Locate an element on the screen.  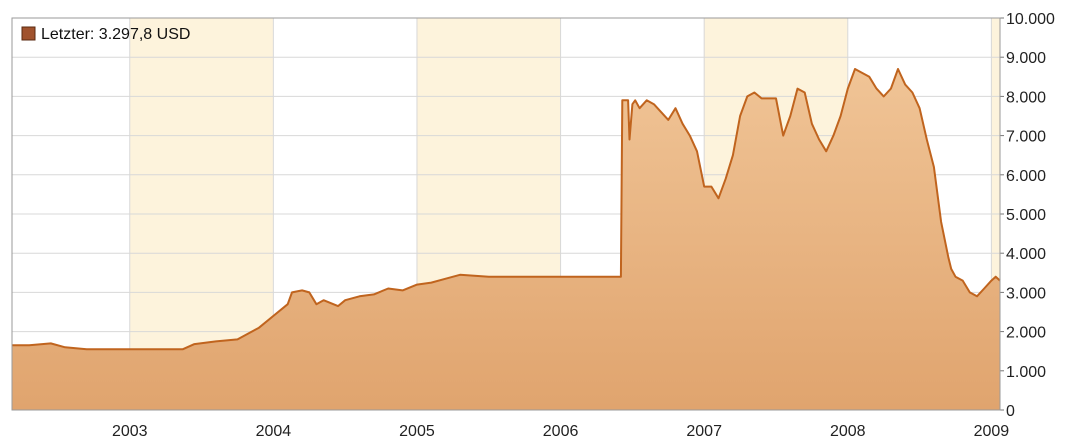
y-tick-label-3: 3.000 is located at coordinates (1026, 293).